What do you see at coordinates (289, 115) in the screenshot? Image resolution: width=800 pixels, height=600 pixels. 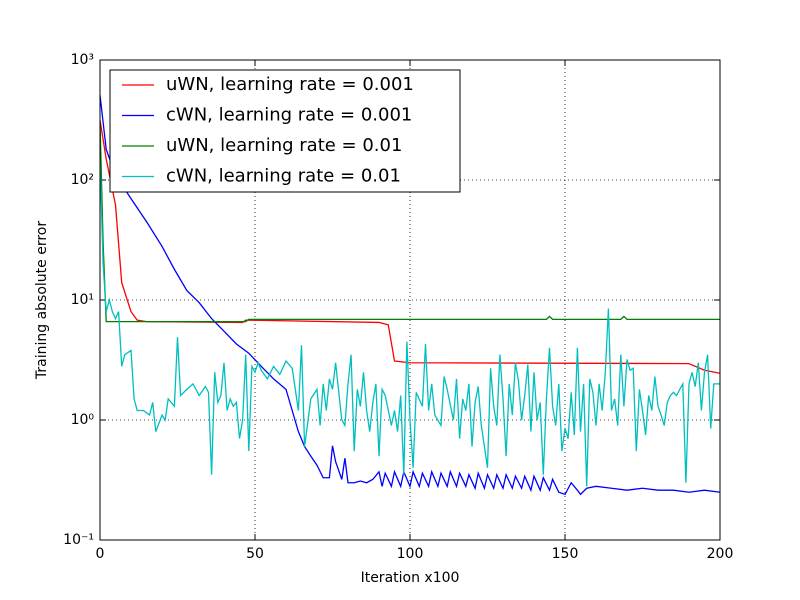 I see `legend-label: cWN, learning rate = 0.001` at bounding box center [289, 115].